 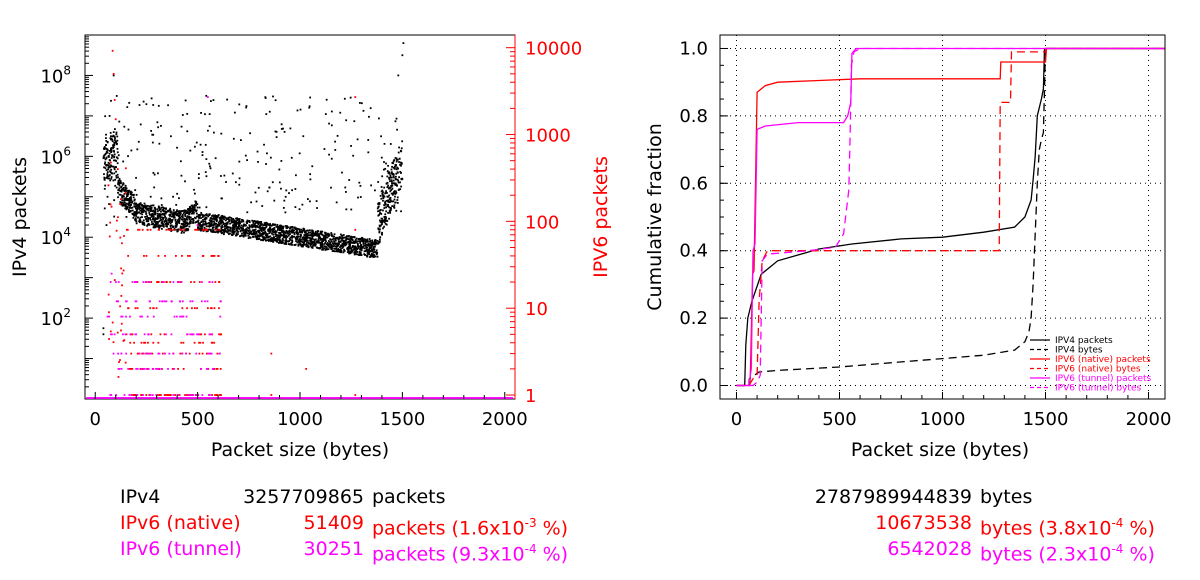 What do you see at coordinates (1103, 379) in the screenshot?
I see `legend-label: IPV6 (tunnel) packets` at bounding box center [1103, 379].